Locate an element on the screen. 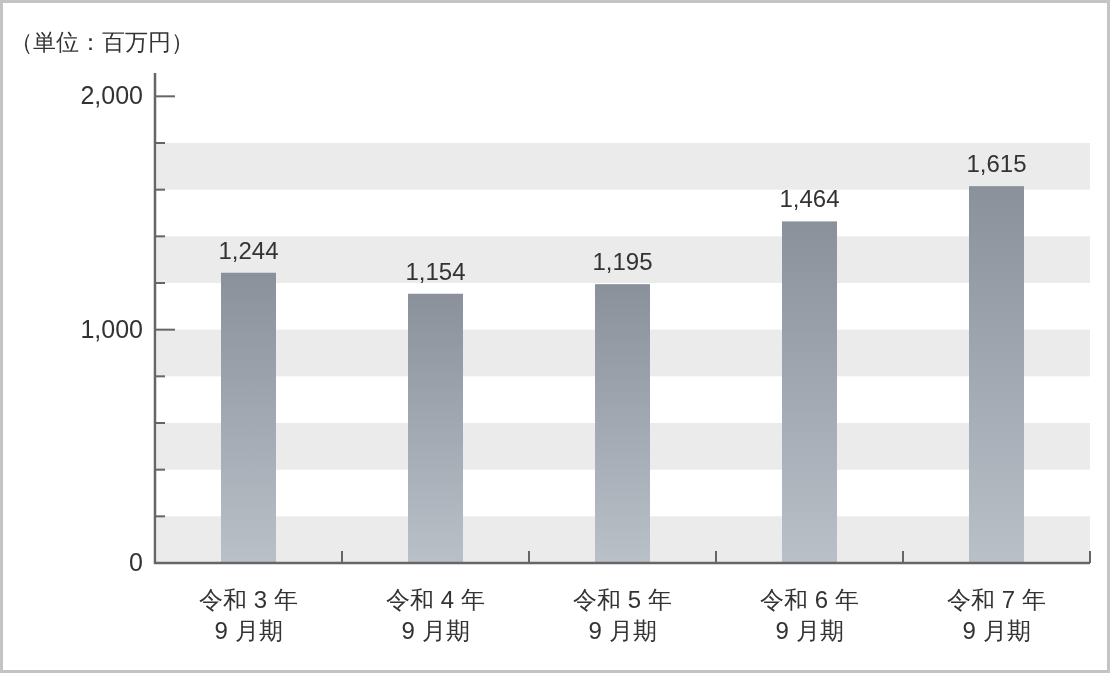 The height and width of the screenshot is (673, 1110). x-tick-label: 令和 3 年 9 月期 is located at coordinates (248, 615).